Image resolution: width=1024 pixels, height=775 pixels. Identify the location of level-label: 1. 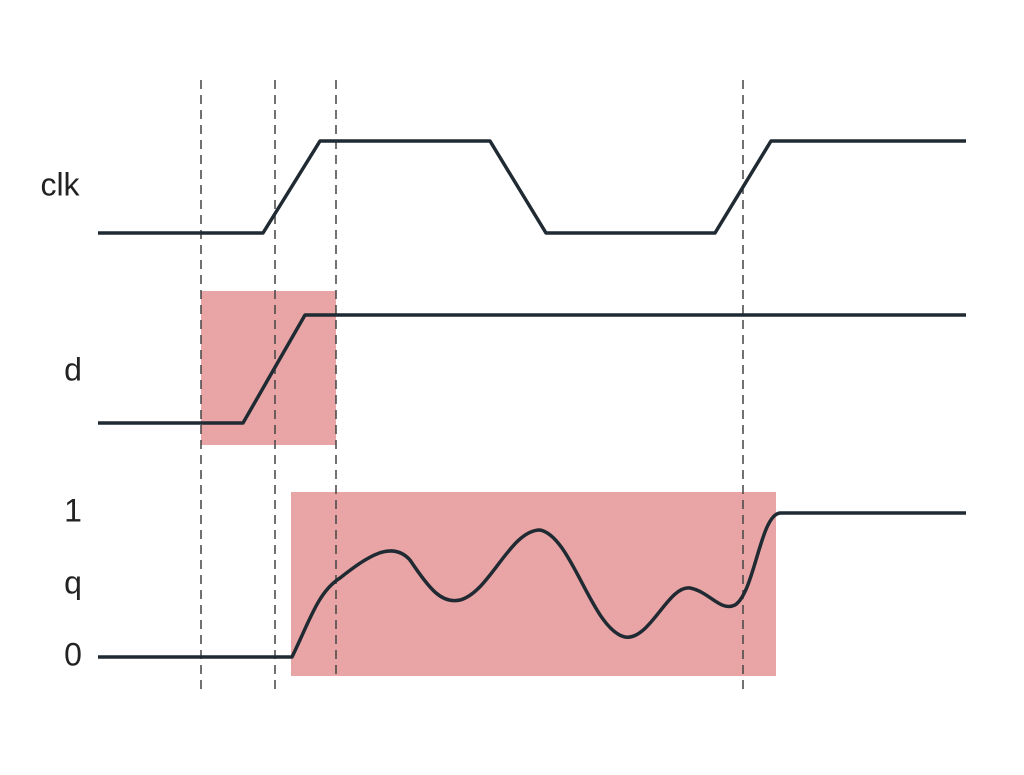
(73, 510).